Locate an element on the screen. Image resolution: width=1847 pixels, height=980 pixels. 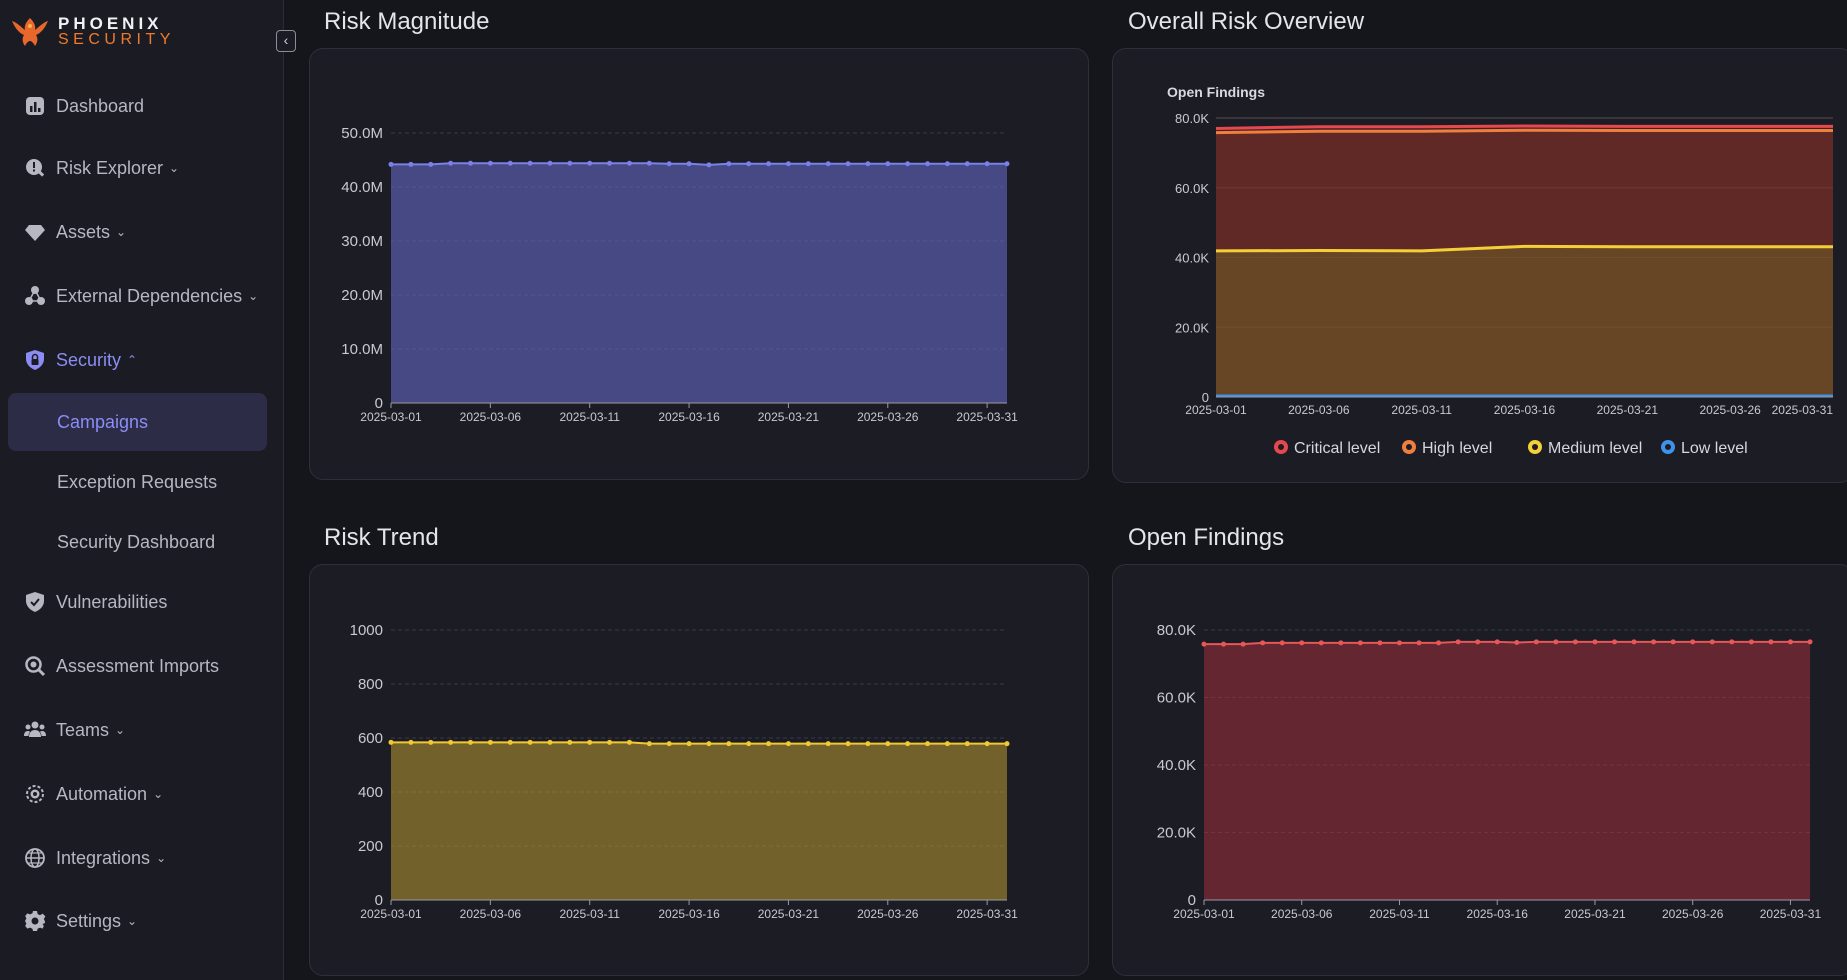
phoenix-logo: PHOENIX SECURITY is located at coordinates (90, 32).